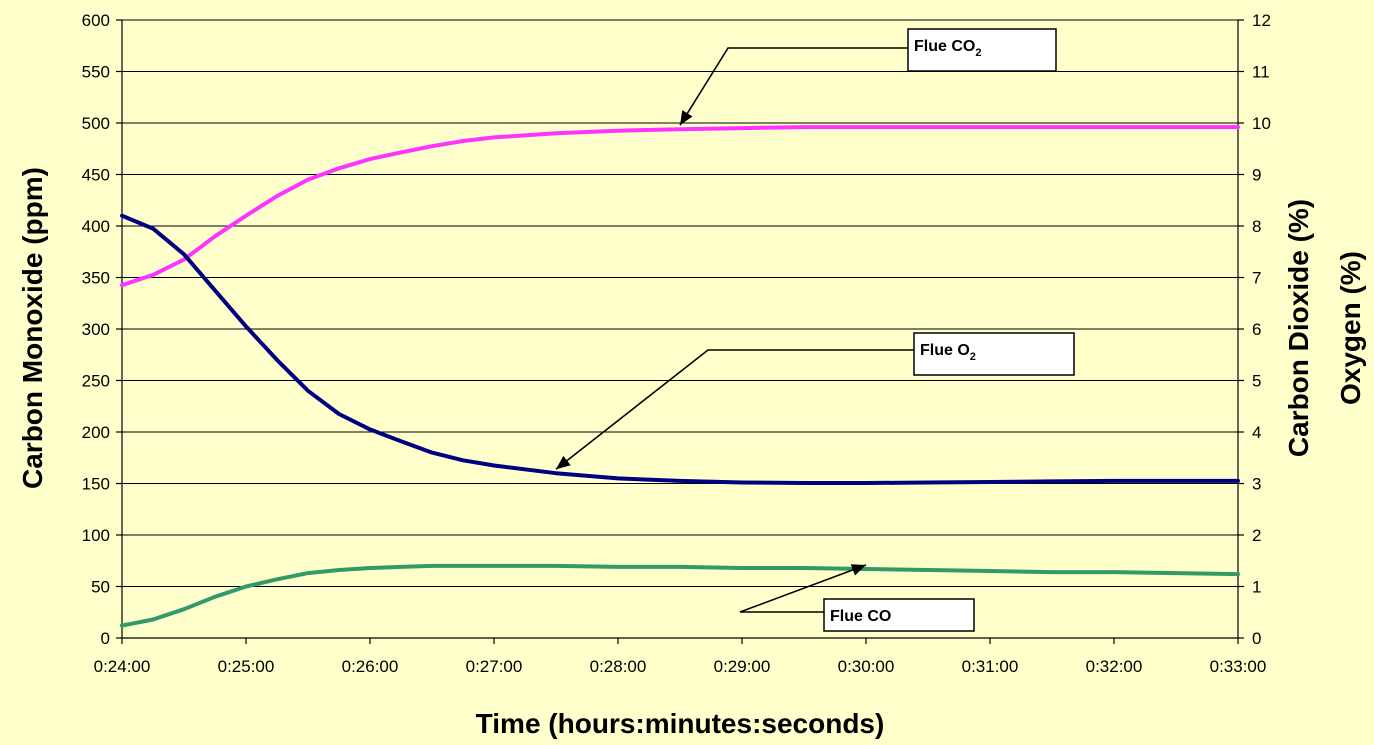 The width and height of the screenshot is (1374, 745). I want to click on x-tick-label: 0:24:00, so click(122, 666).